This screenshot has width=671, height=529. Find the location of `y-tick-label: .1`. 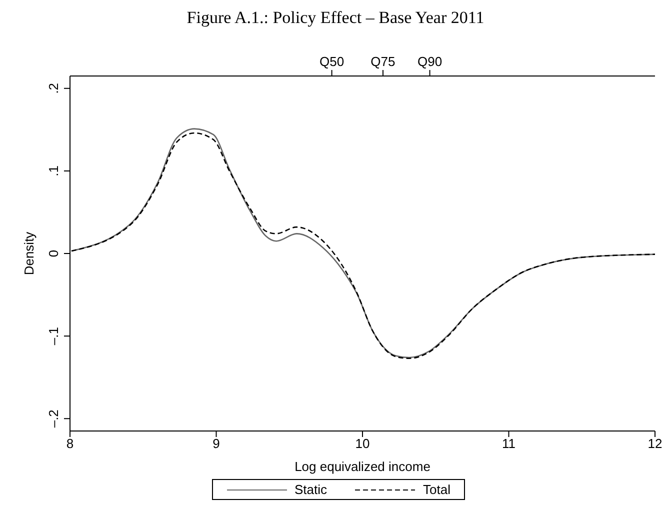

y-tick-label: .1 is located at coordinates (53, 171).